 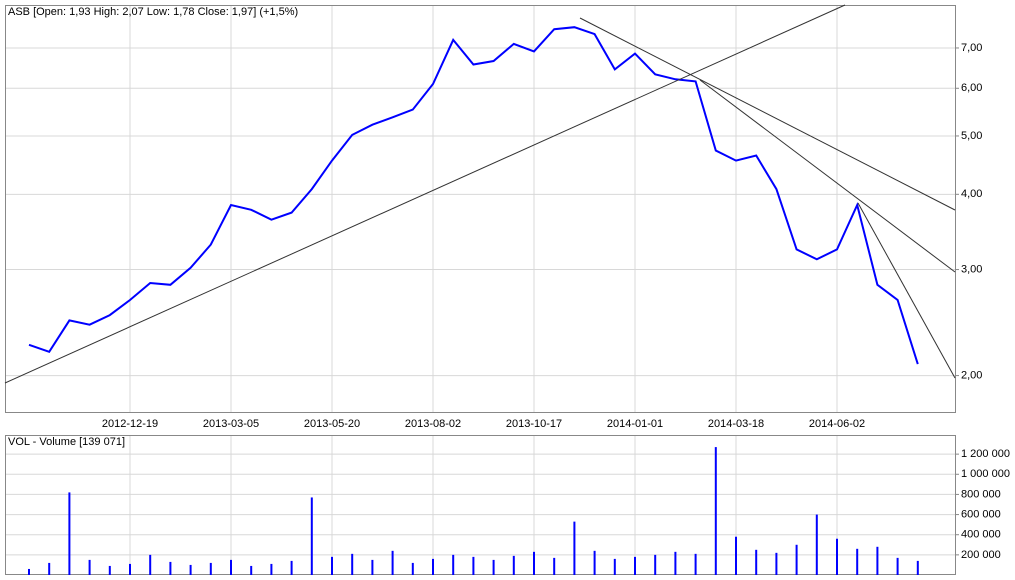 I want to click on y-tick-label: 4,00, so click(x=971, y=194).